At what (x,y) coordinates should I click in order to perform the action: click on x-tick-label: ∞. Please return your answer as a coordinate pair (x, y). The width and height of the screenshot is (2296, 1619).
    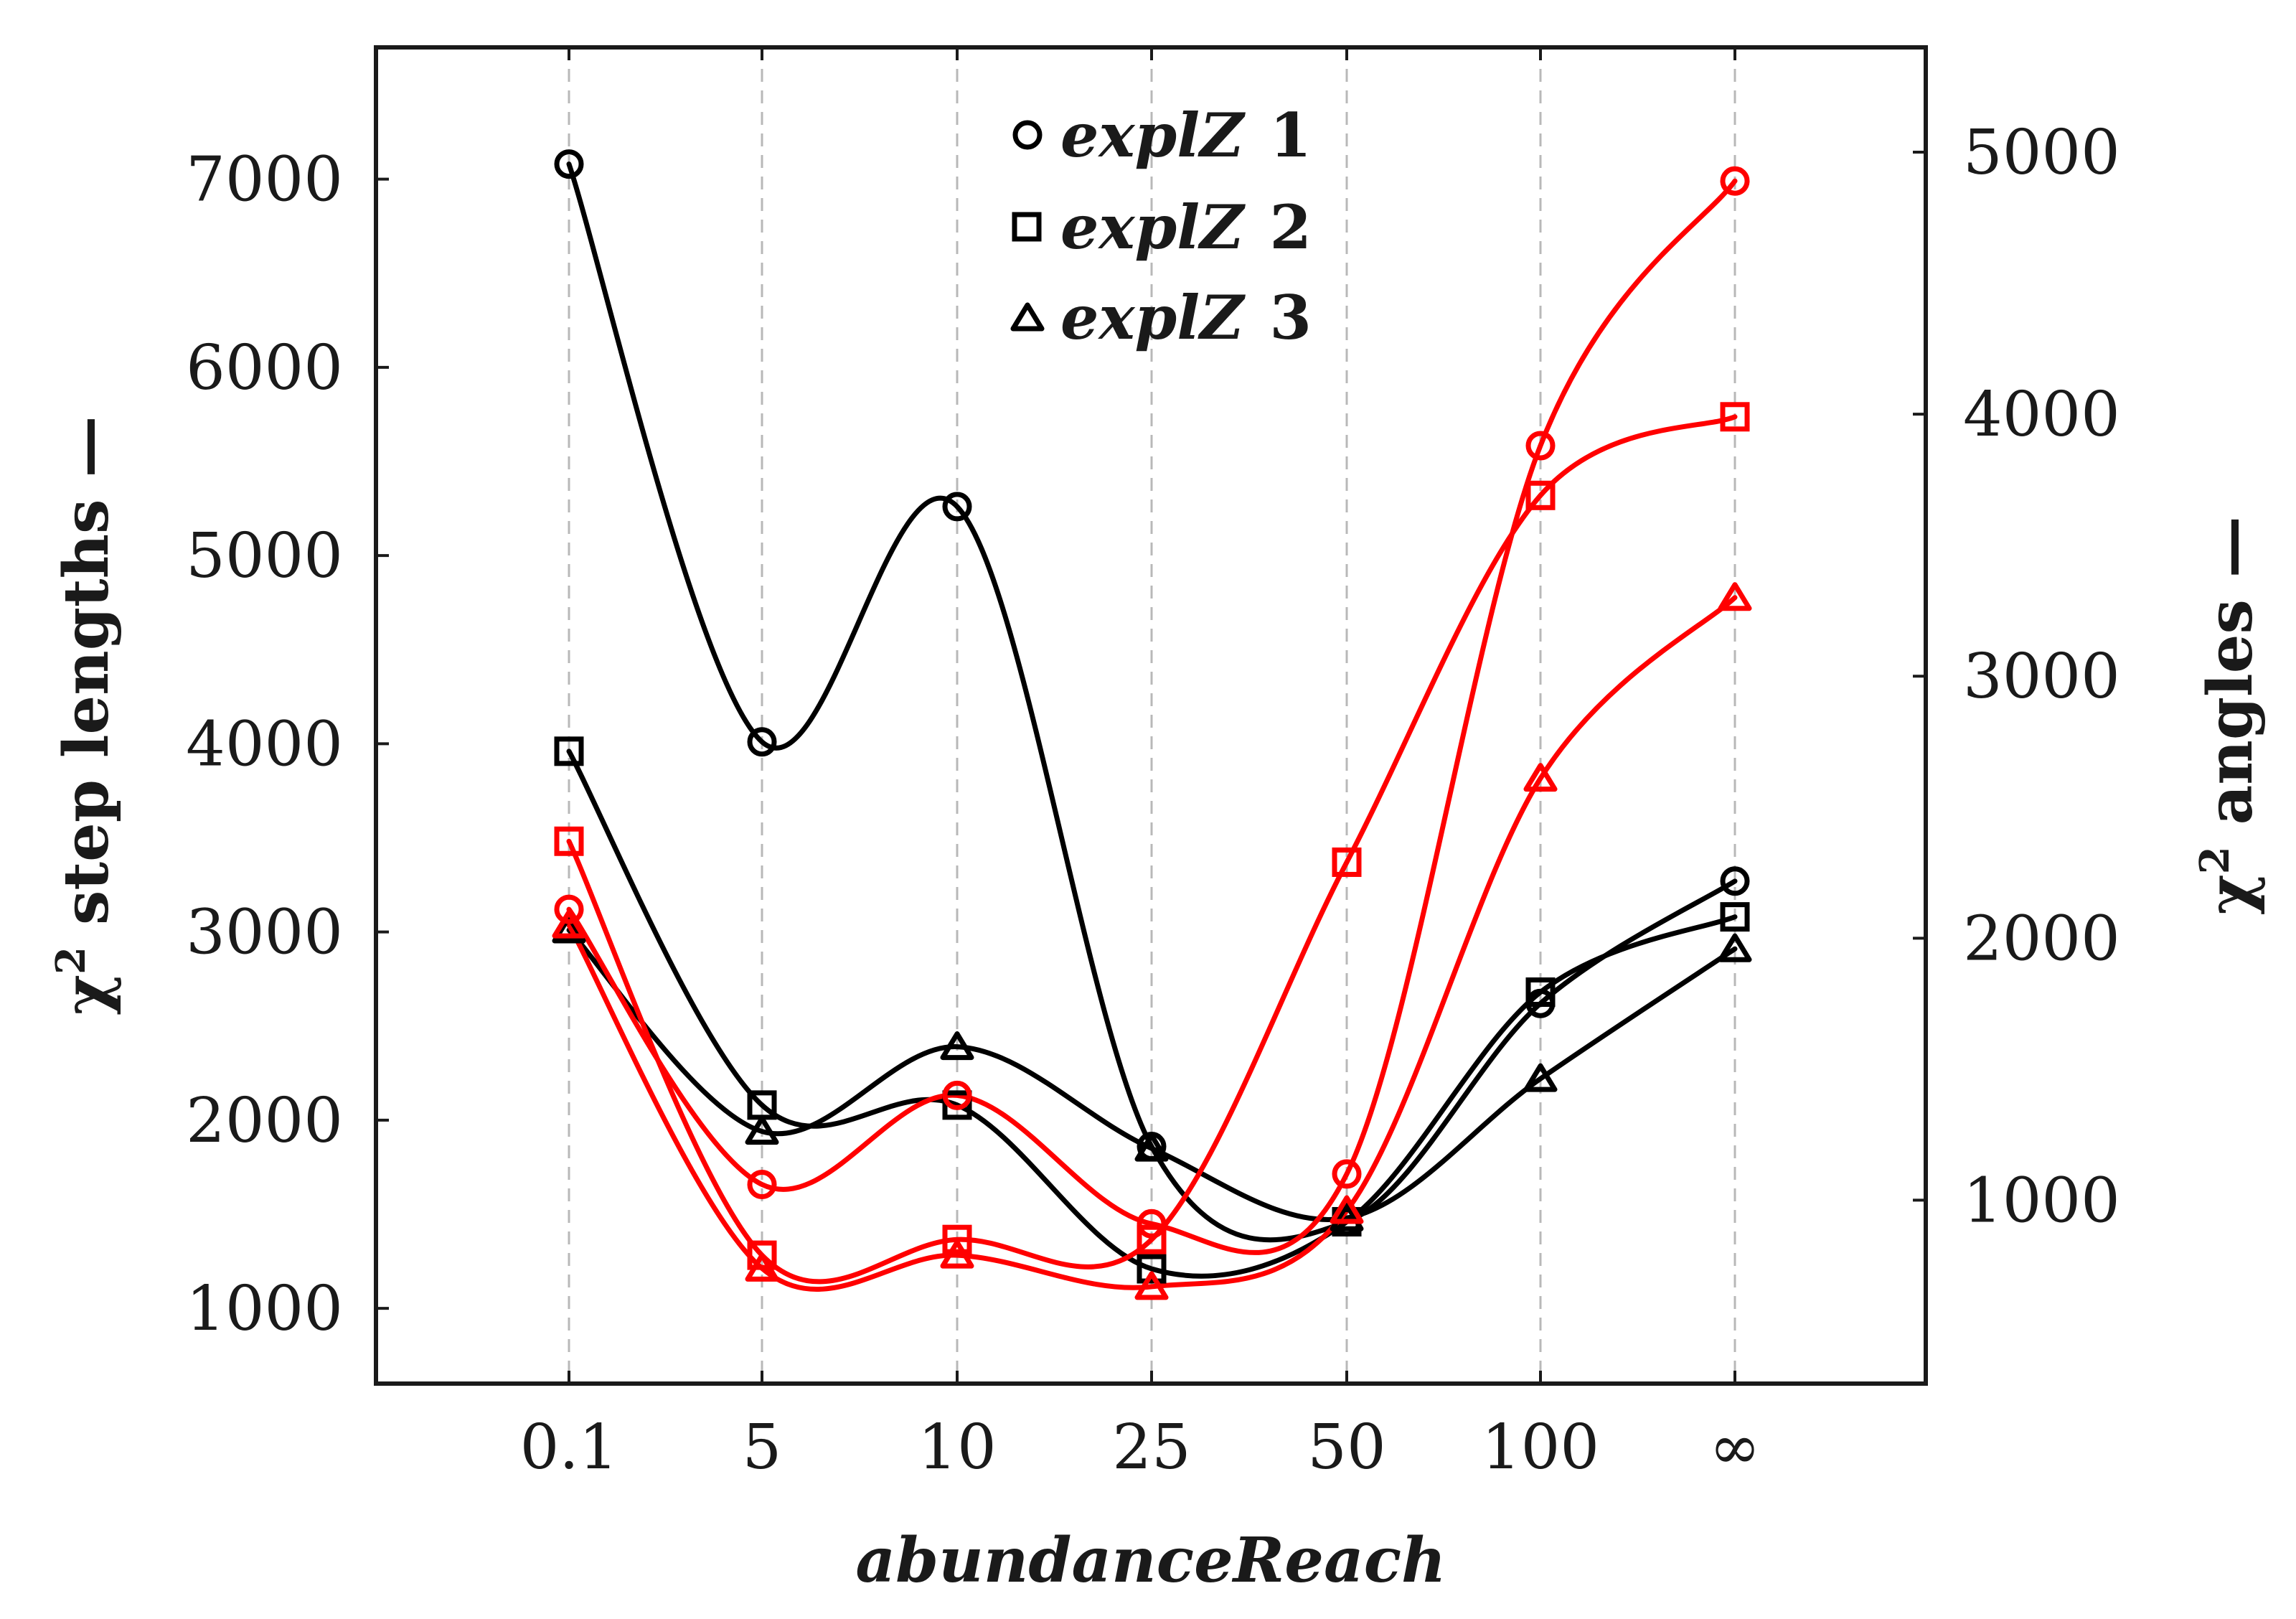
    Looking at the image, I should click on (1735, 1447).